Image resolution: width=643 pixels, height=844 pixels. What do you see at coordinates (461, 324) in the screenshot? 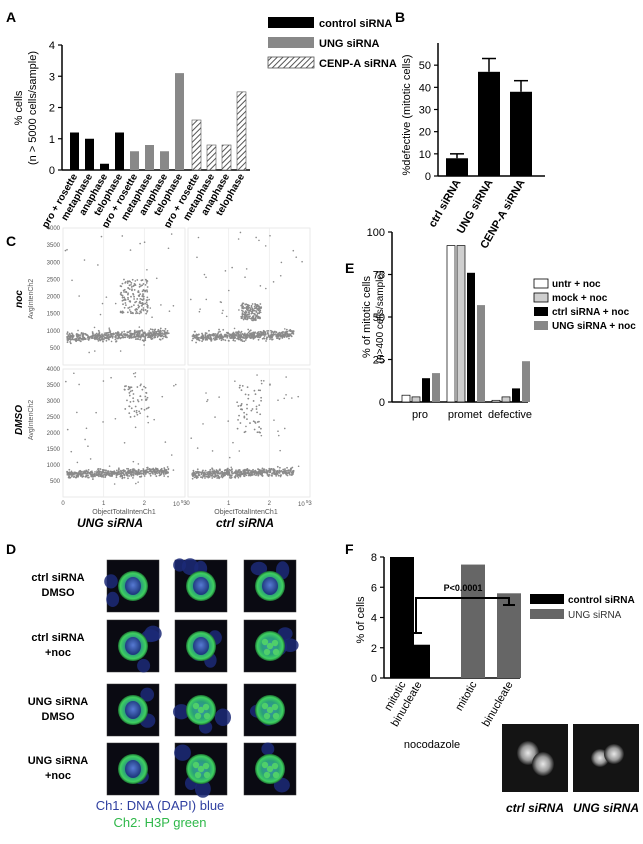
I see `bar-mock-noc` at bounding box center [461, 324].